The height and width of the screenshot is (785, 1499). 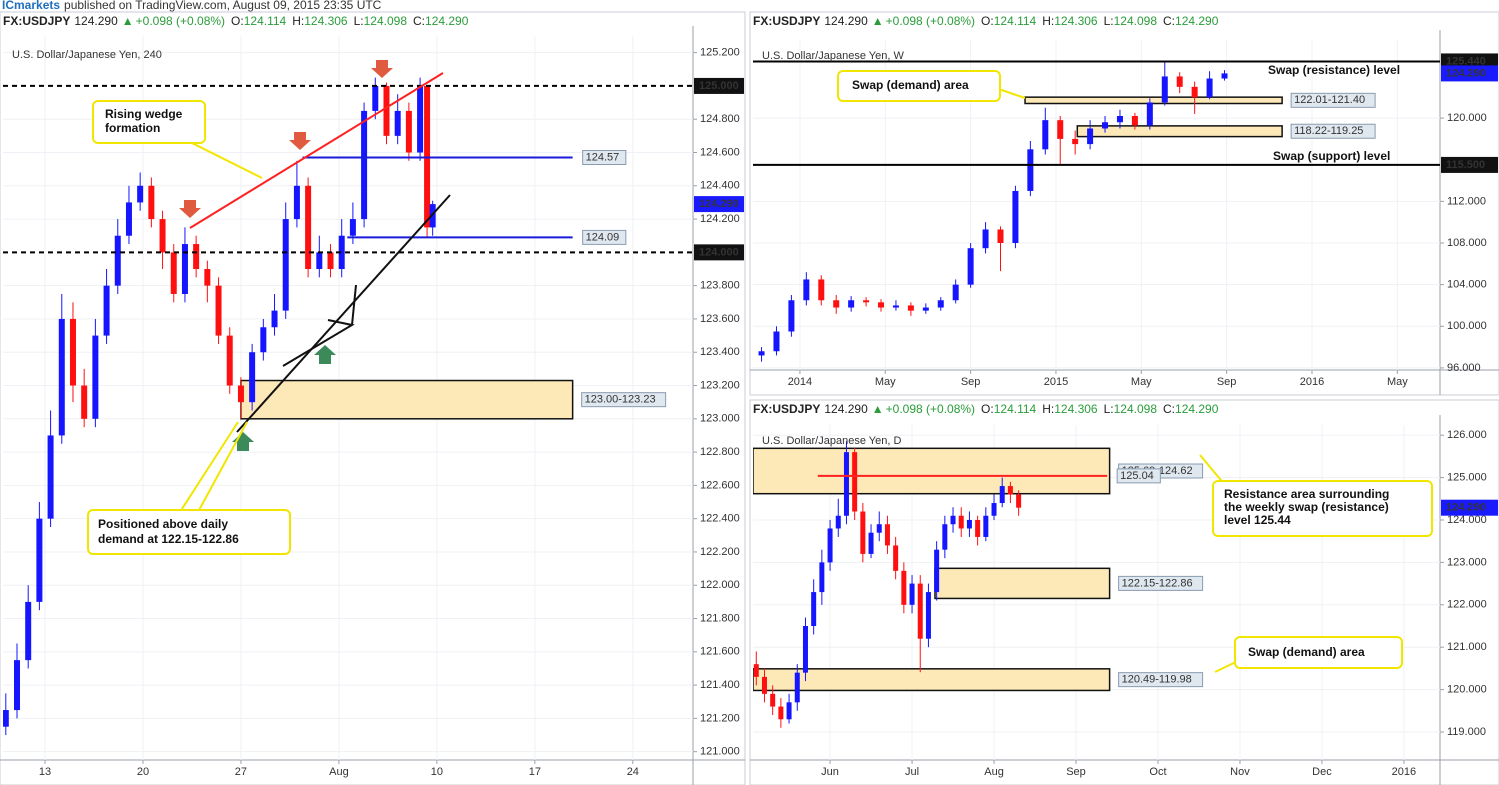 I want to click on y-tick-label: 123.800, so click(x=720, y=286).